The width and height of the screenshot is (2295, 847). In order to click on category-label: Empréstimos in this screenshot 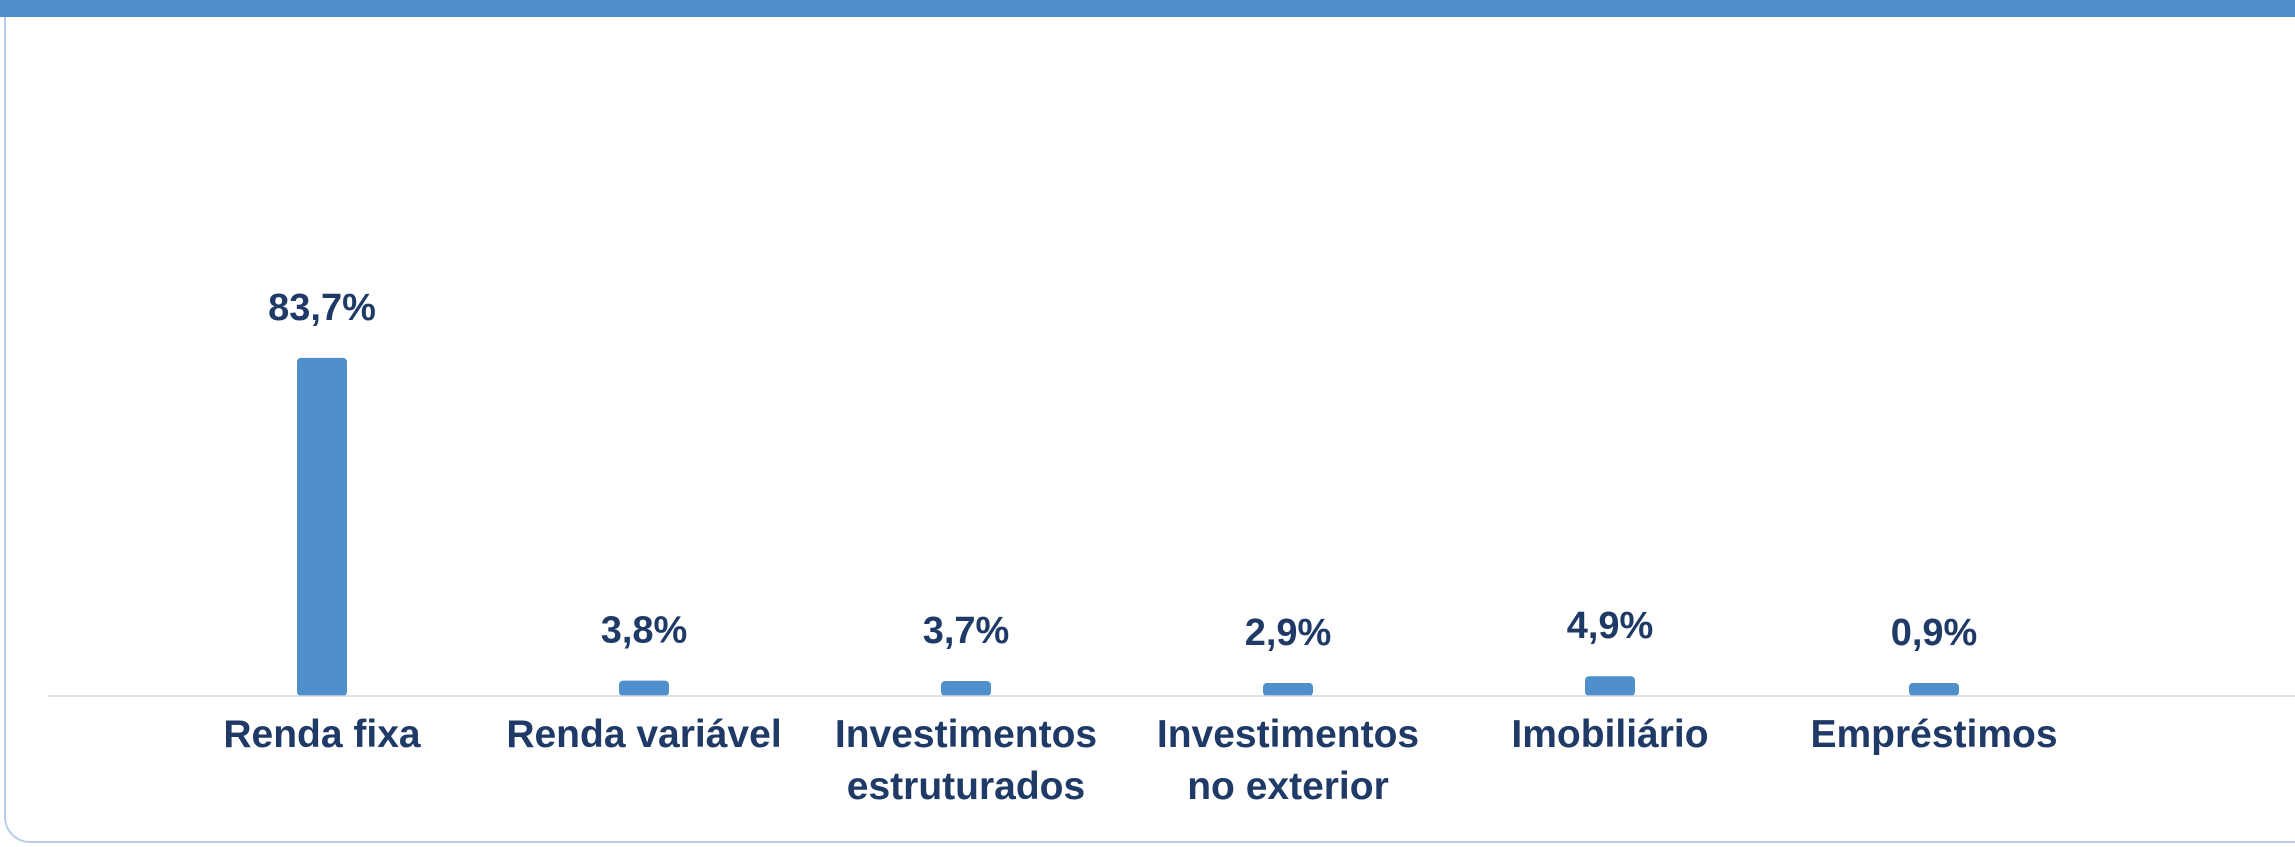, I will do `click(1933, 734)`.